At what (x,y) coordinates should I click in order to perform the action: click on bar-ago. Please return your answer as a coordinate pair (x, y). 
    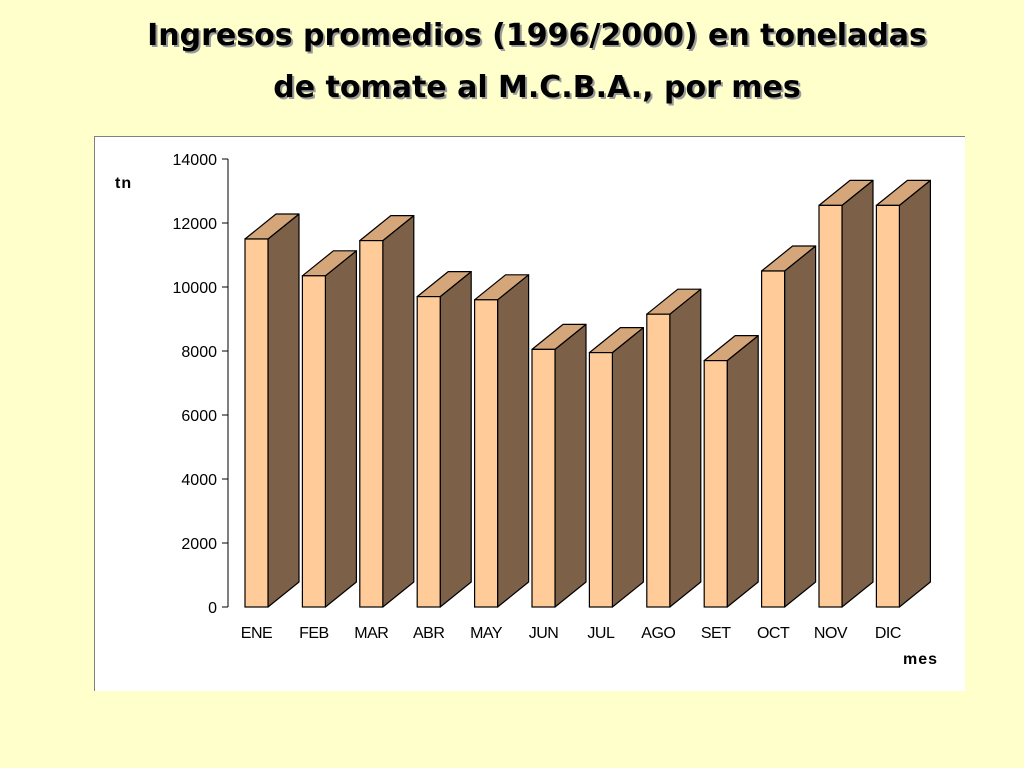
    Looking at the image, I should click on (674, 448).